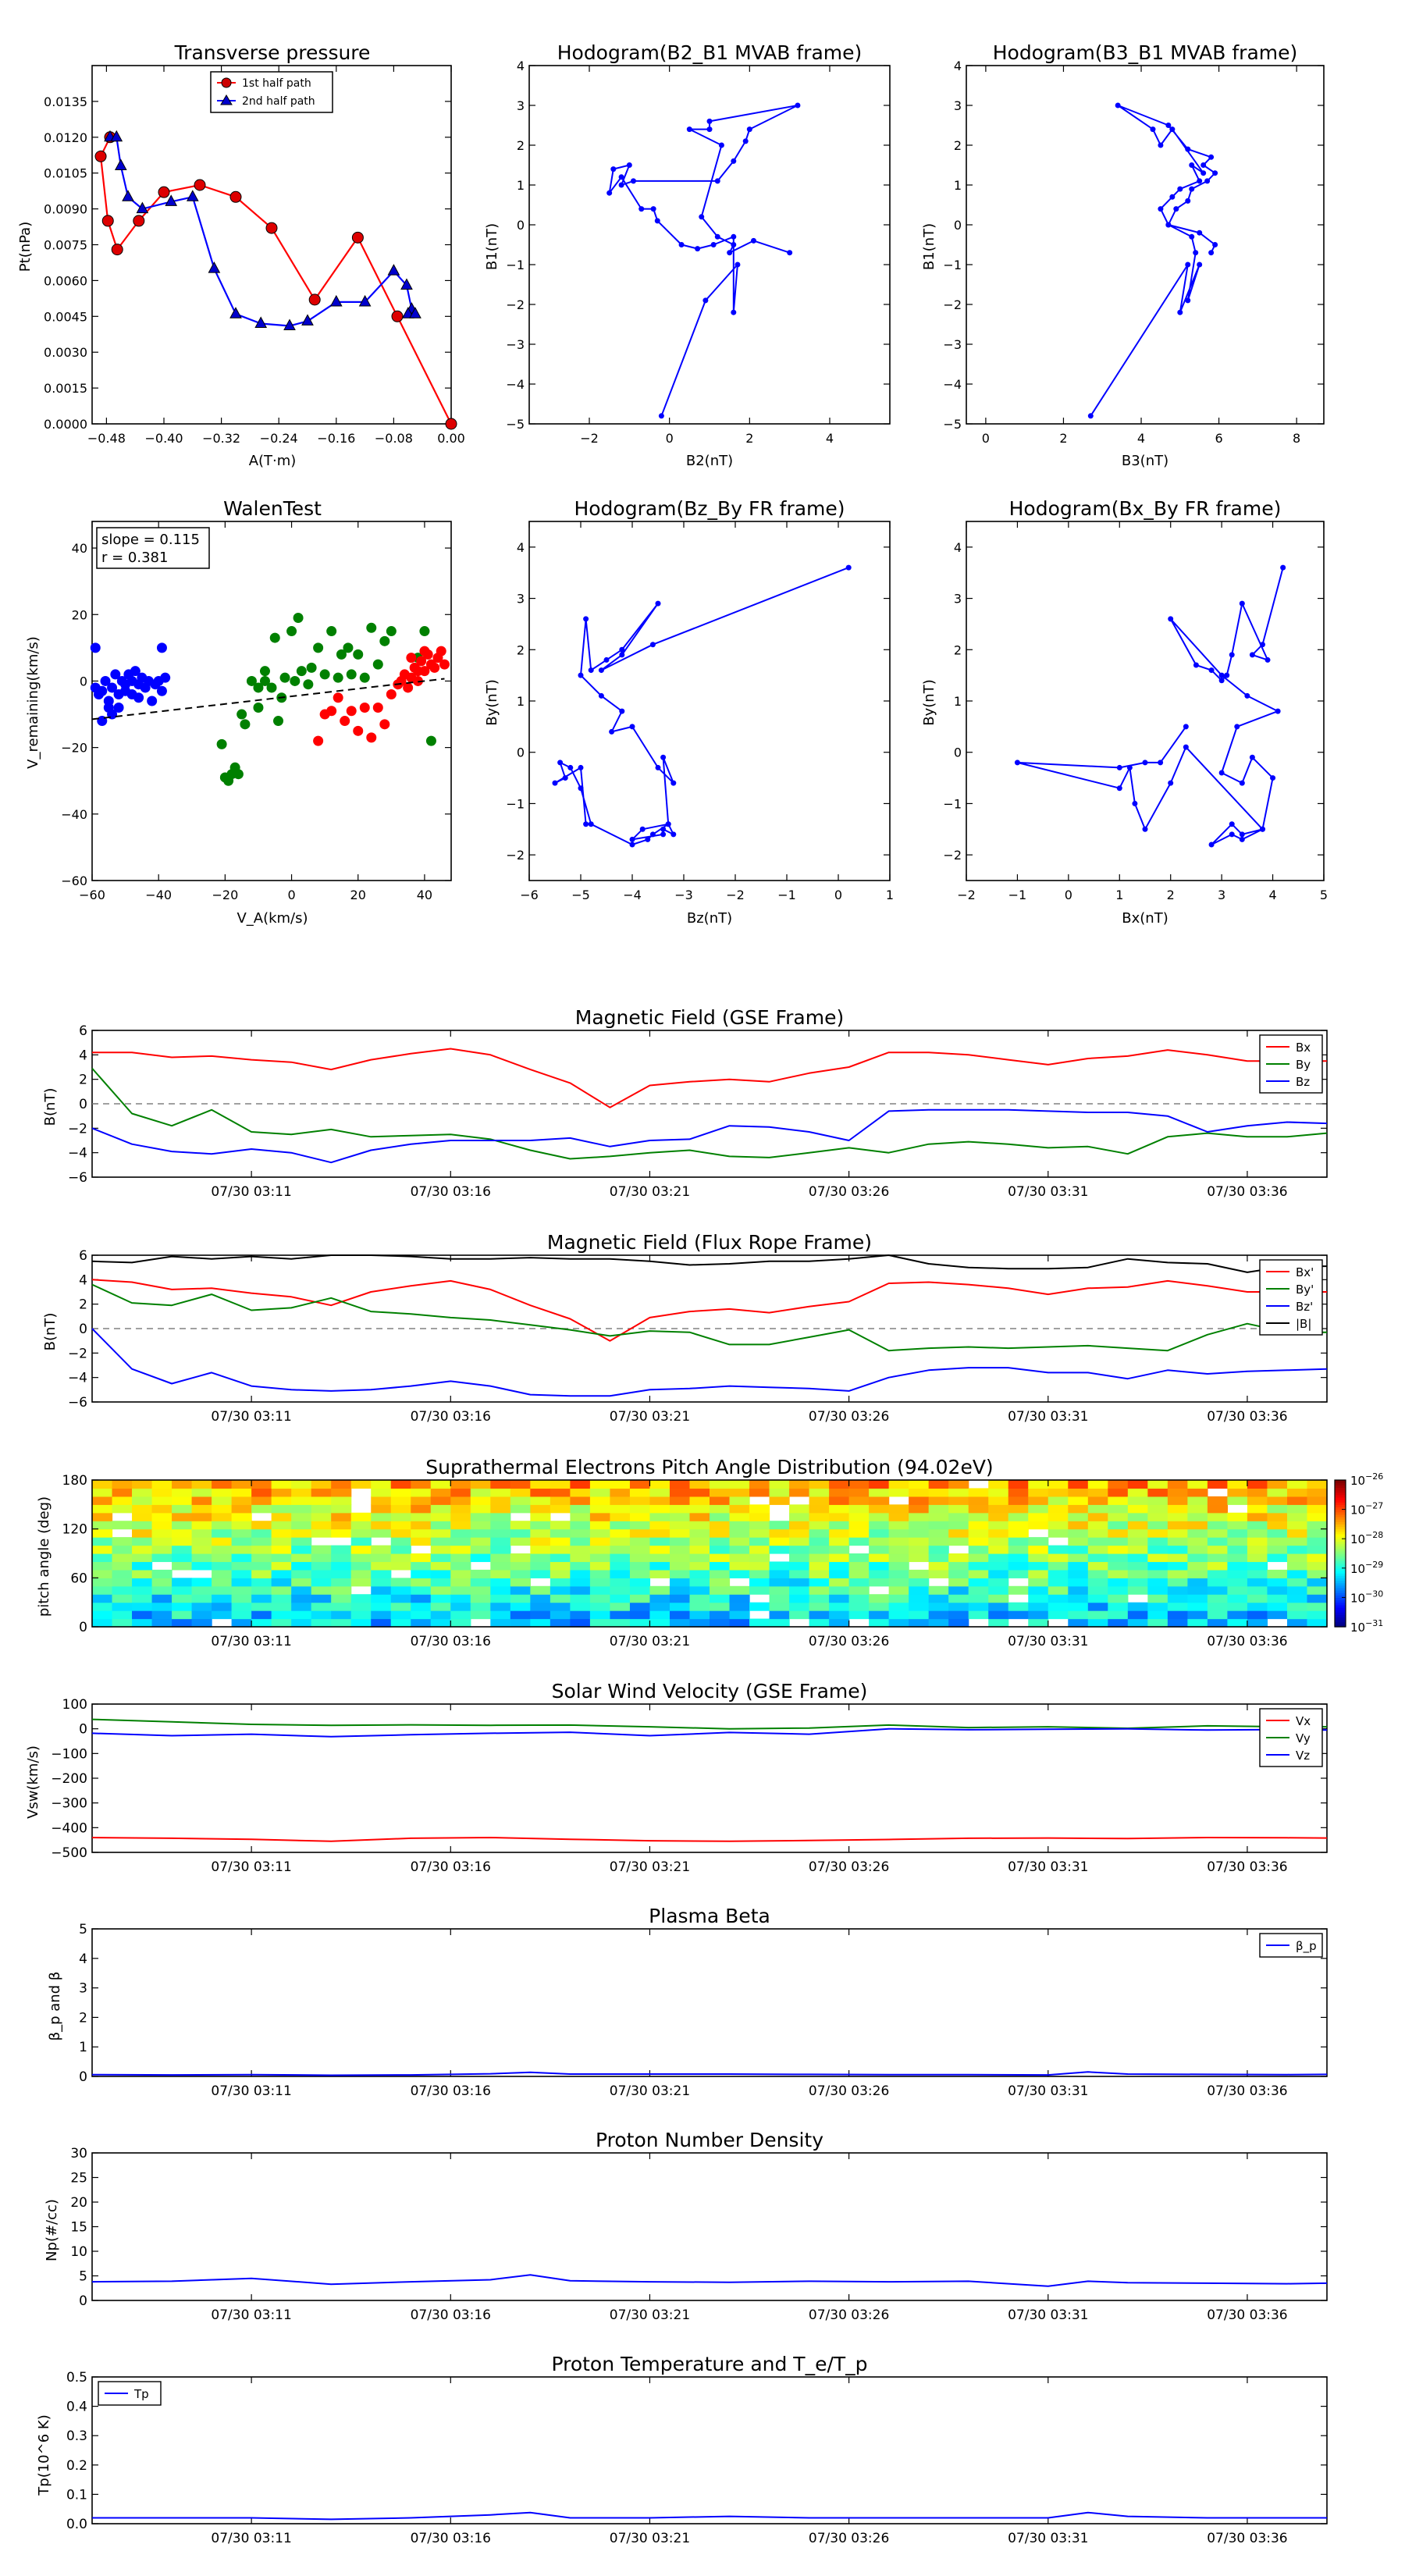 This screenshot has width=1405, height=2576. Describe the element at coordinates (226, 82) in the screenshot. I see `legend-swatch-marker` at that location.